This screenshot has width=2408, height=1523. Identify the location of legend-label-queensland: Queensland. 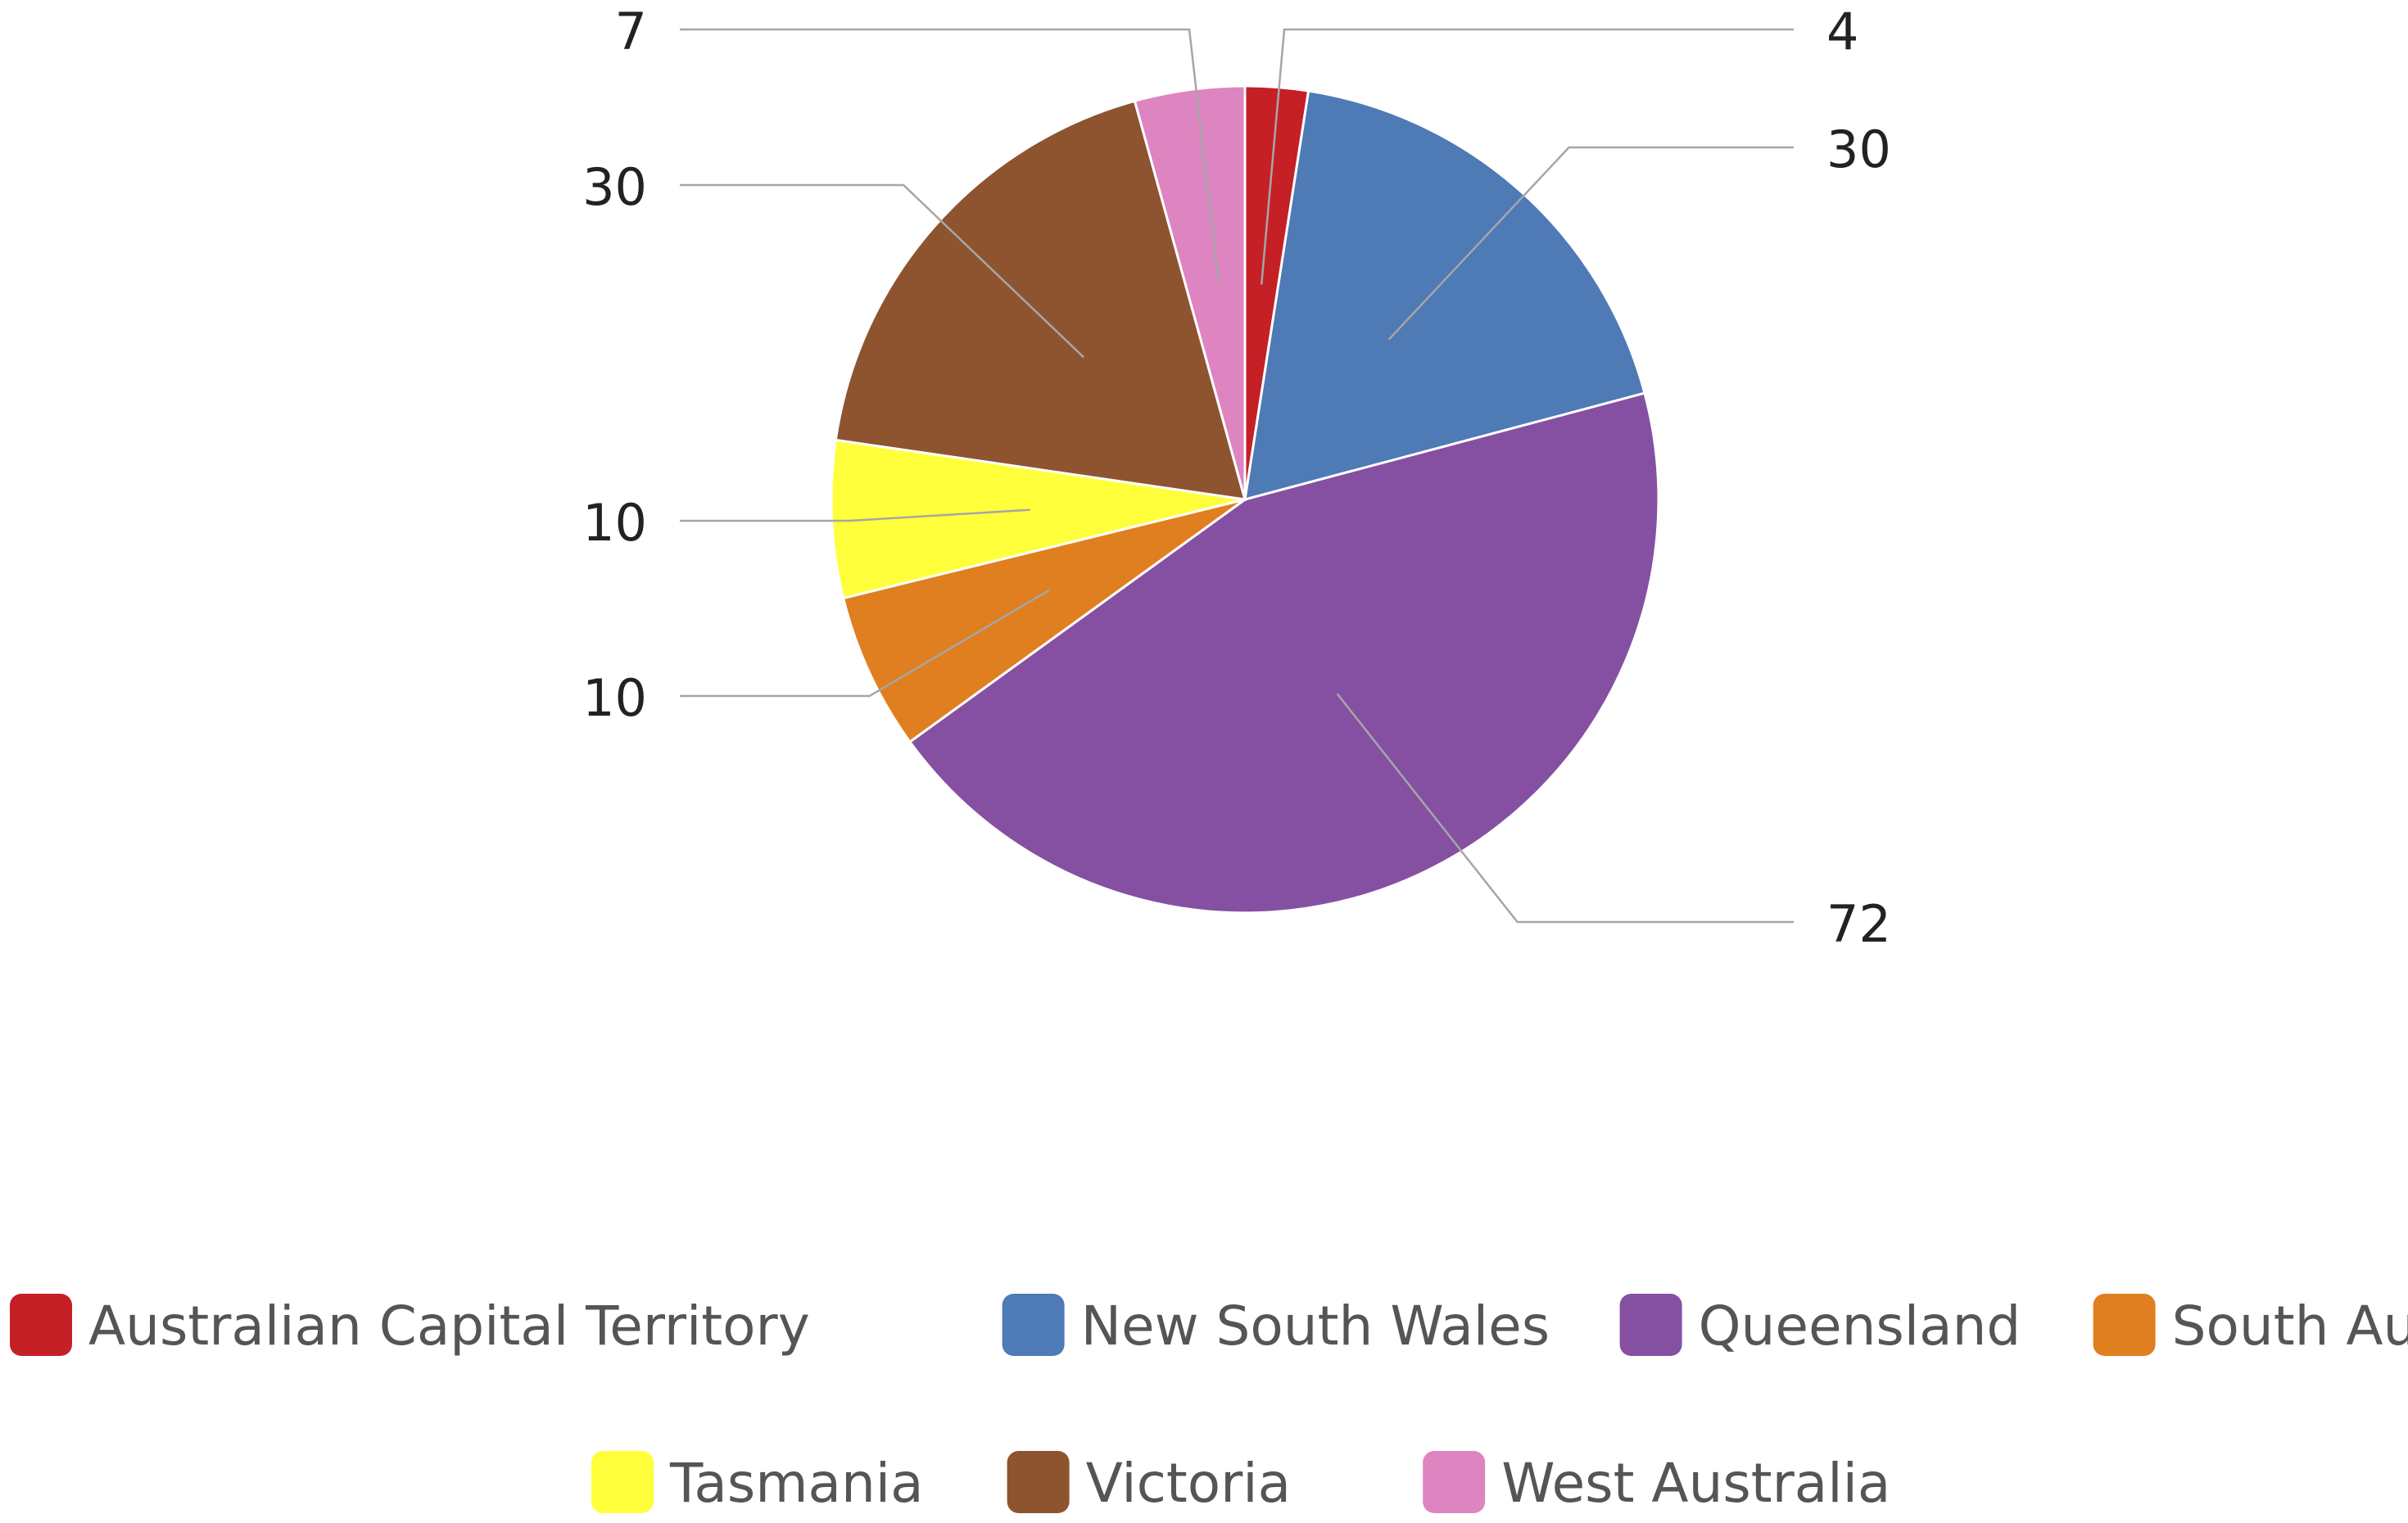
(1860, 1326).